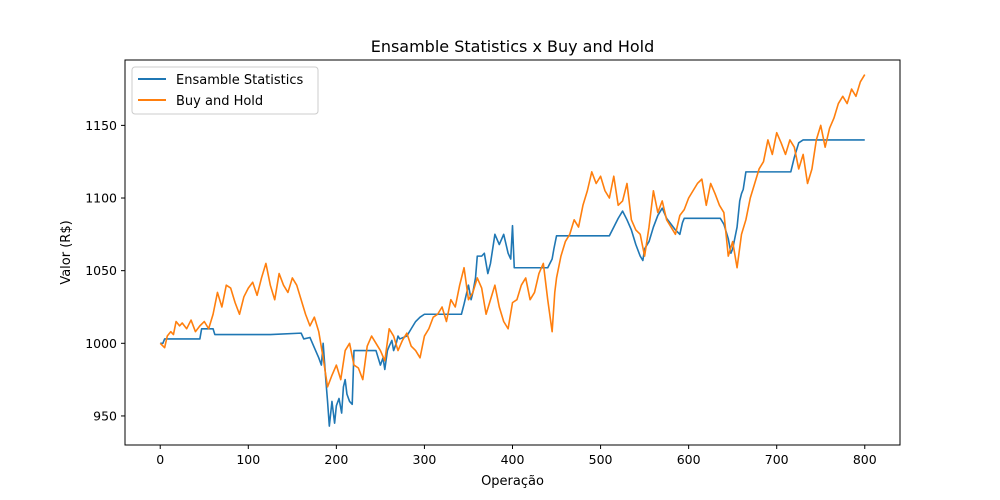 The width and height of the screenshot is (1000, 500). What do you see at coordinates (160, 459) in the screenshot?
I see `x-tick-label: 0` at bounding box center [160, 459].